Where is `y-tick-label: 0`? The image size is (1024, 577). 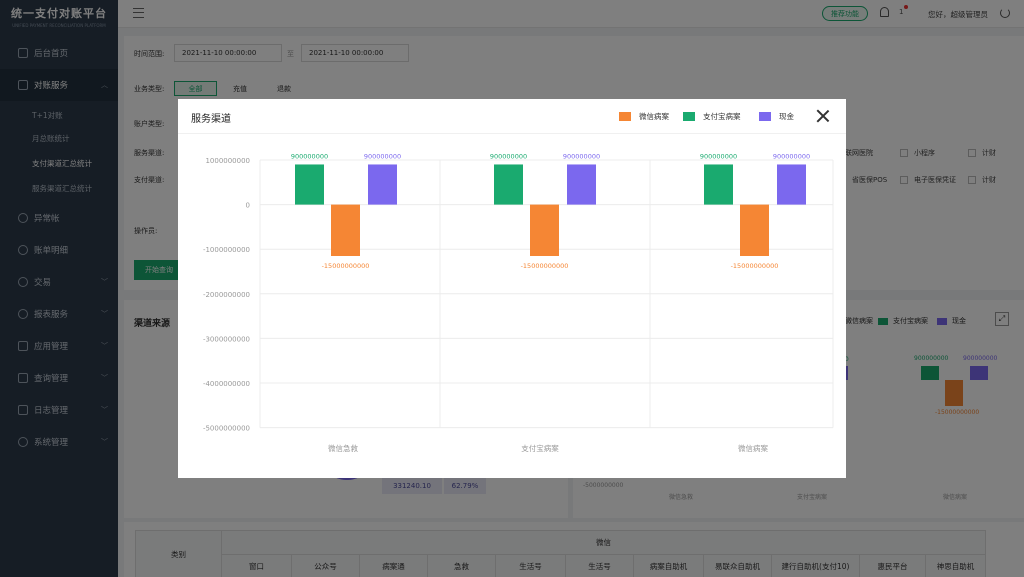
y-tick-label: 0 is located at coordinates (248, 206).